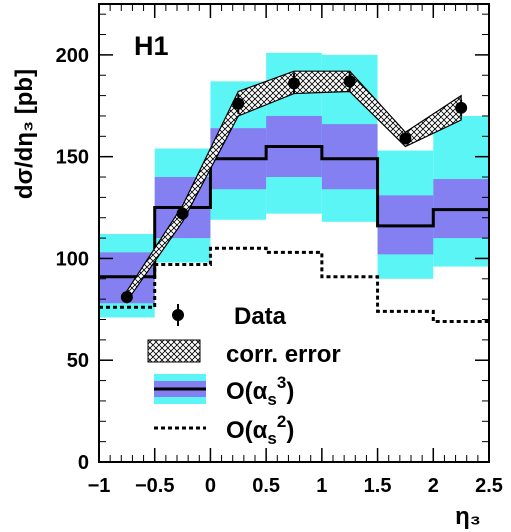 The height and width of the screenshot is (532, 511). I want to click on legend-data-marker, so click(178, 315).